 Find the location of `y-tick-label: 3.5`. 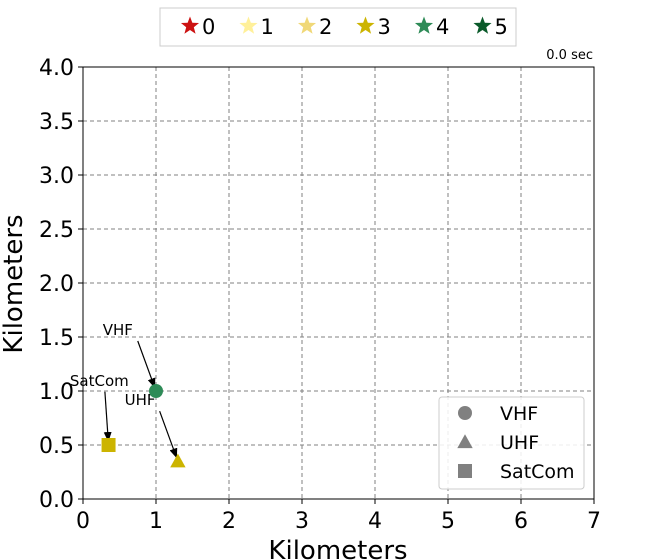

y-tick-label: 3.5 is located at coordinates (56, 122).